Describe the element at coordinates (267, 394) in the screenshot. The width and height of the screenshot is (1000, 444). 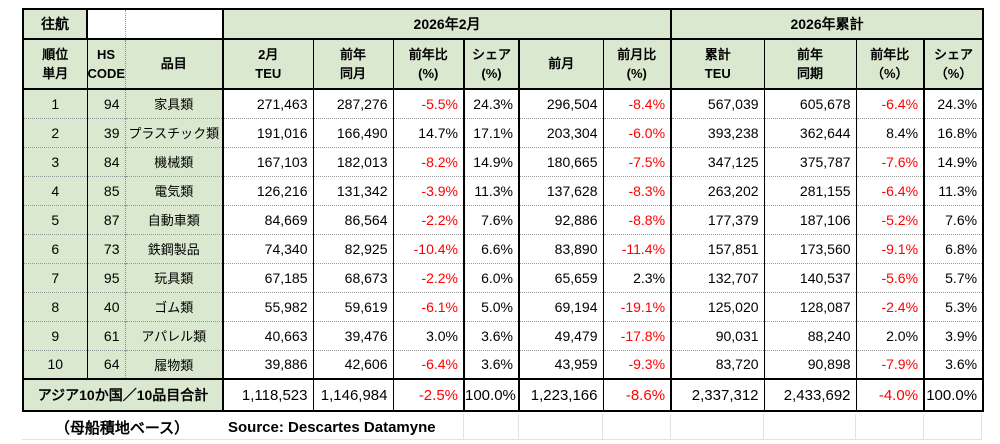
I see `total-cell-feb_teu: 1,118,523` at that location.